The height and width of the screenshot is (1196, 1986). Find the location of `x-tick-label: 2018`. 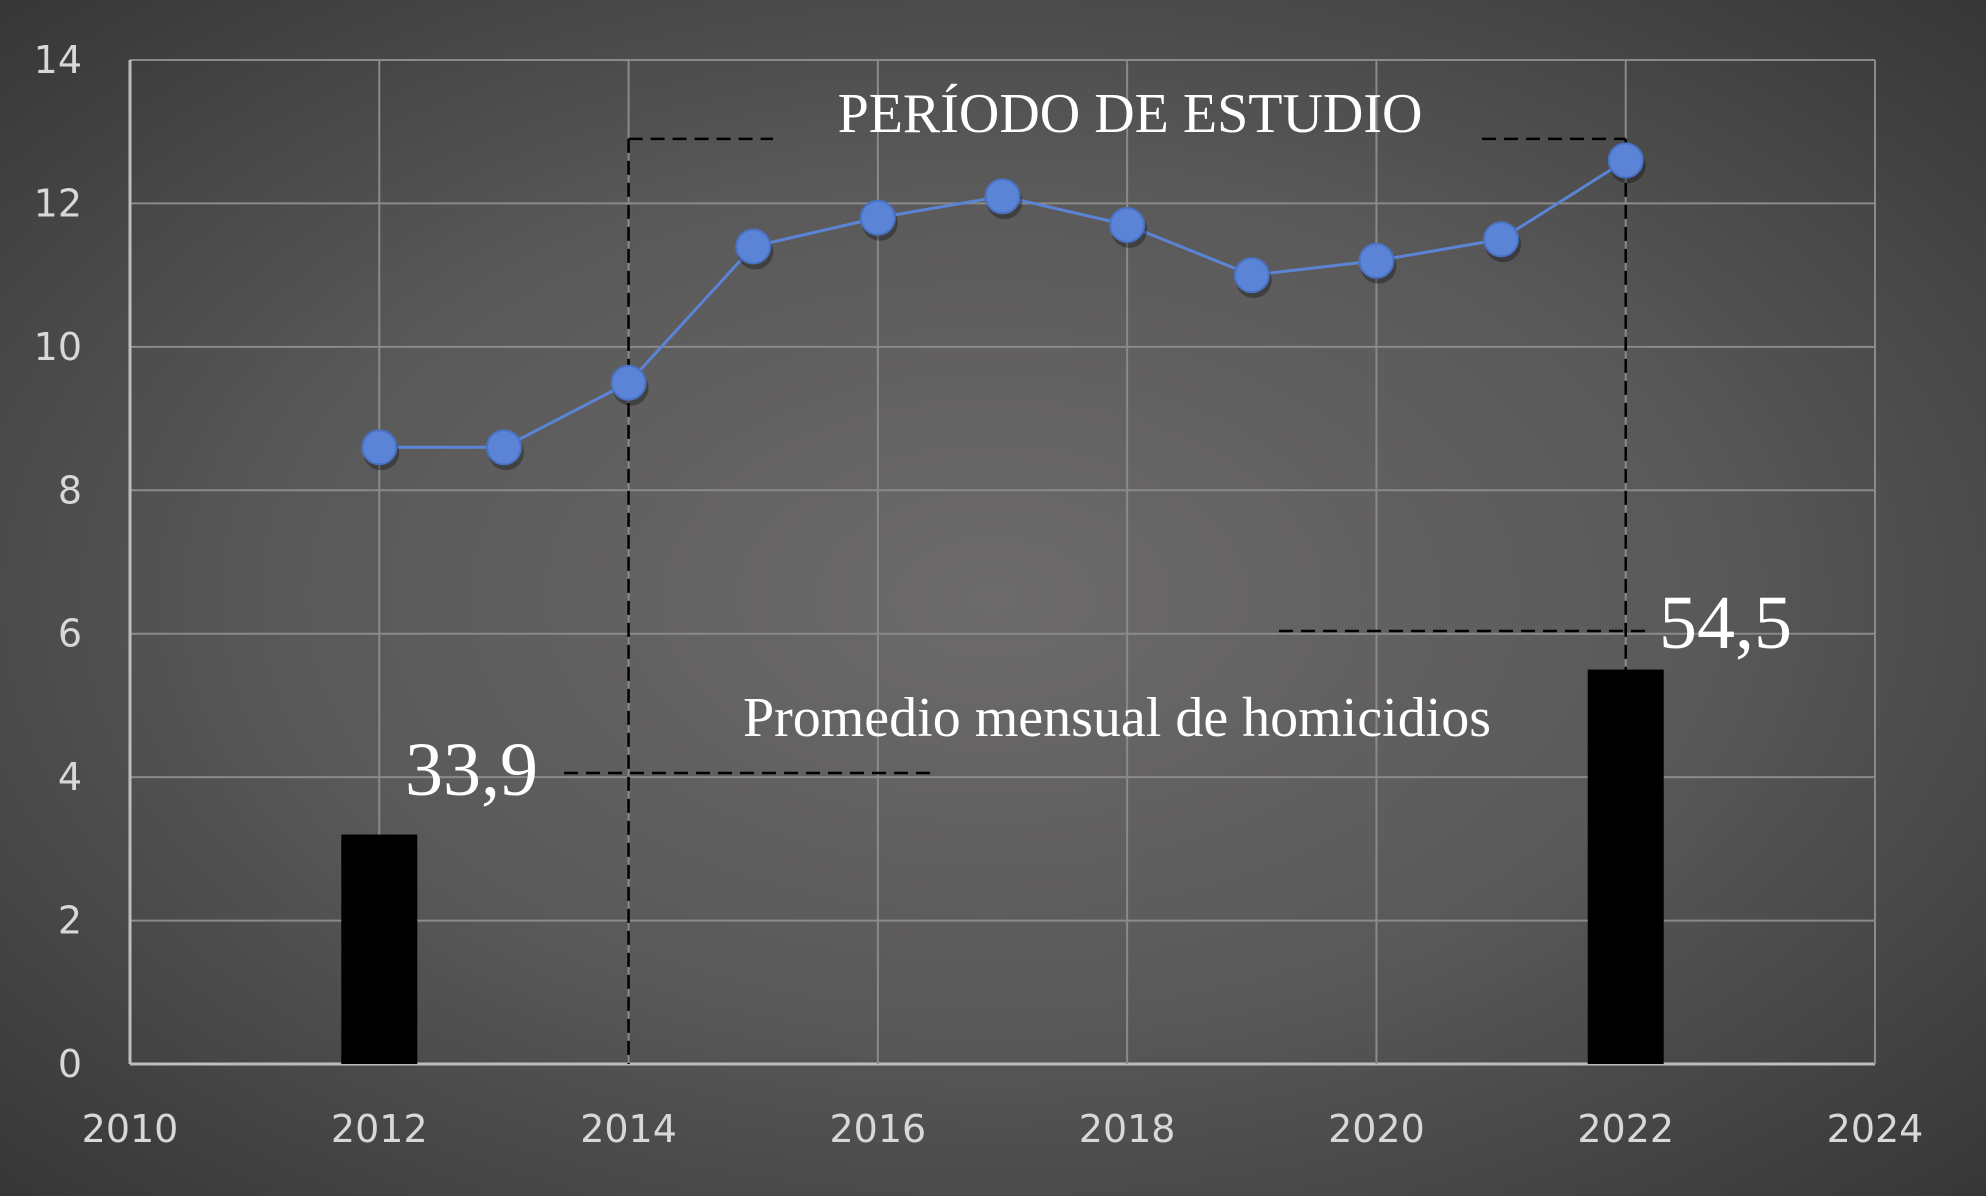

x-tick-label: 2018 is located at coordinates (1127, 1129).